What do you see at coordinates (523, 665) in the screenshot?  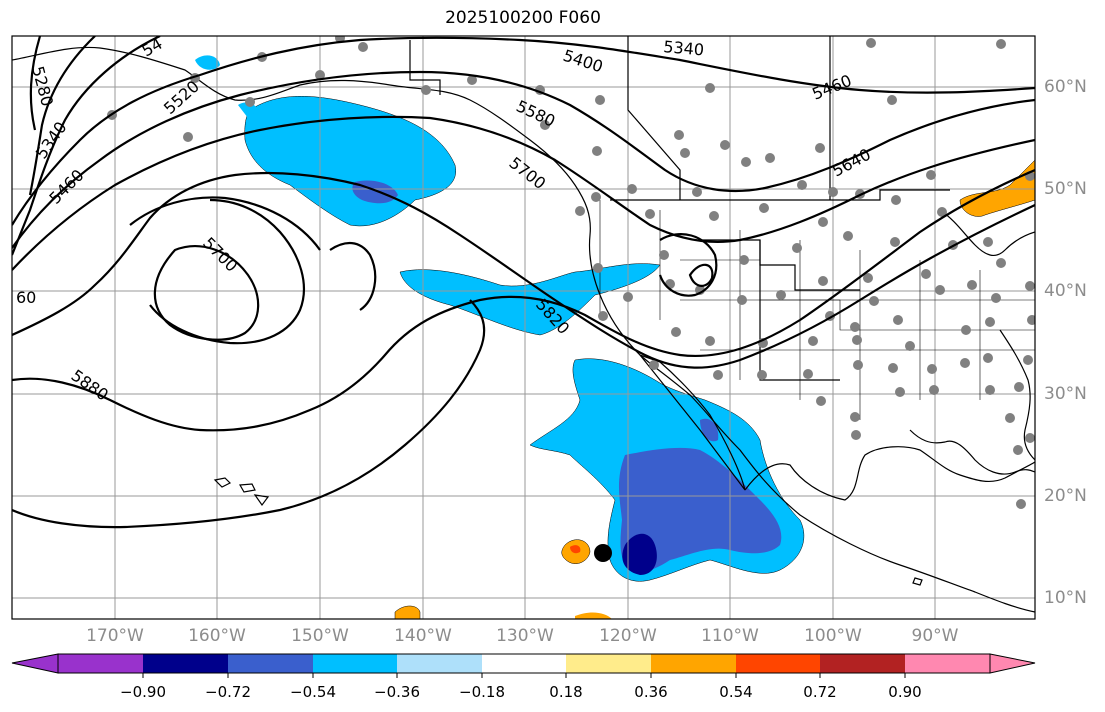 I see `colorbar` at bounding box center [523, 665].